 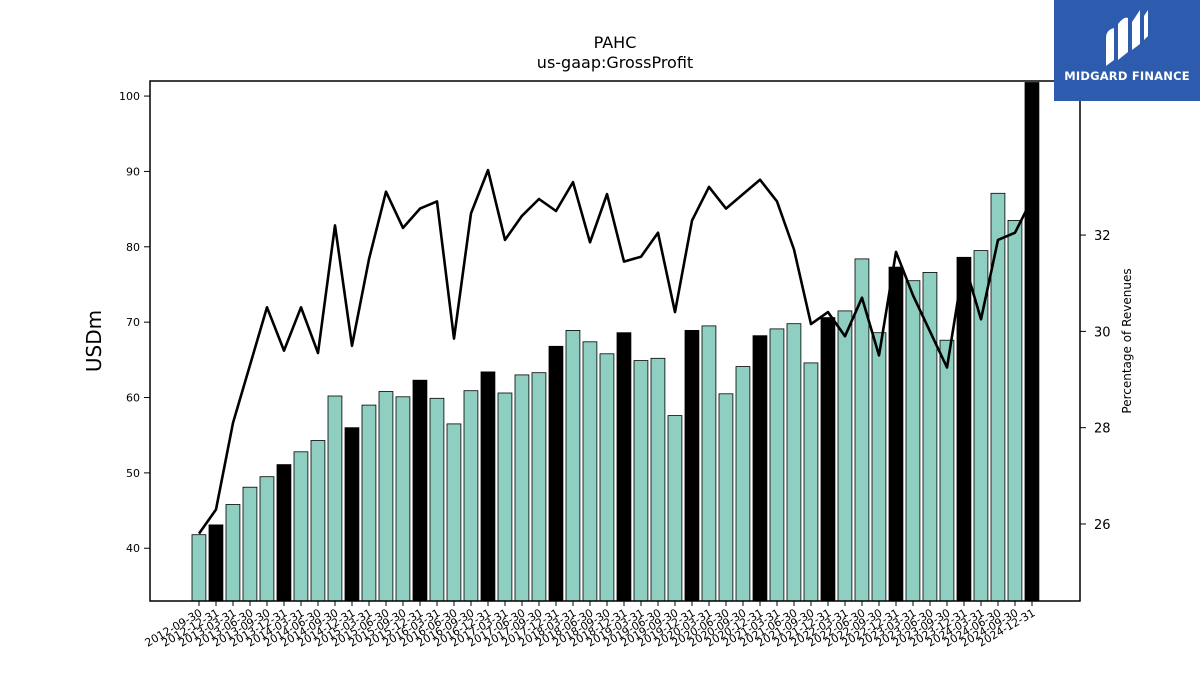 What do you see at coordinates (94, 341) in the screenshot?
I see `y-axis-label: USDm` at bounding box center [94, 341].